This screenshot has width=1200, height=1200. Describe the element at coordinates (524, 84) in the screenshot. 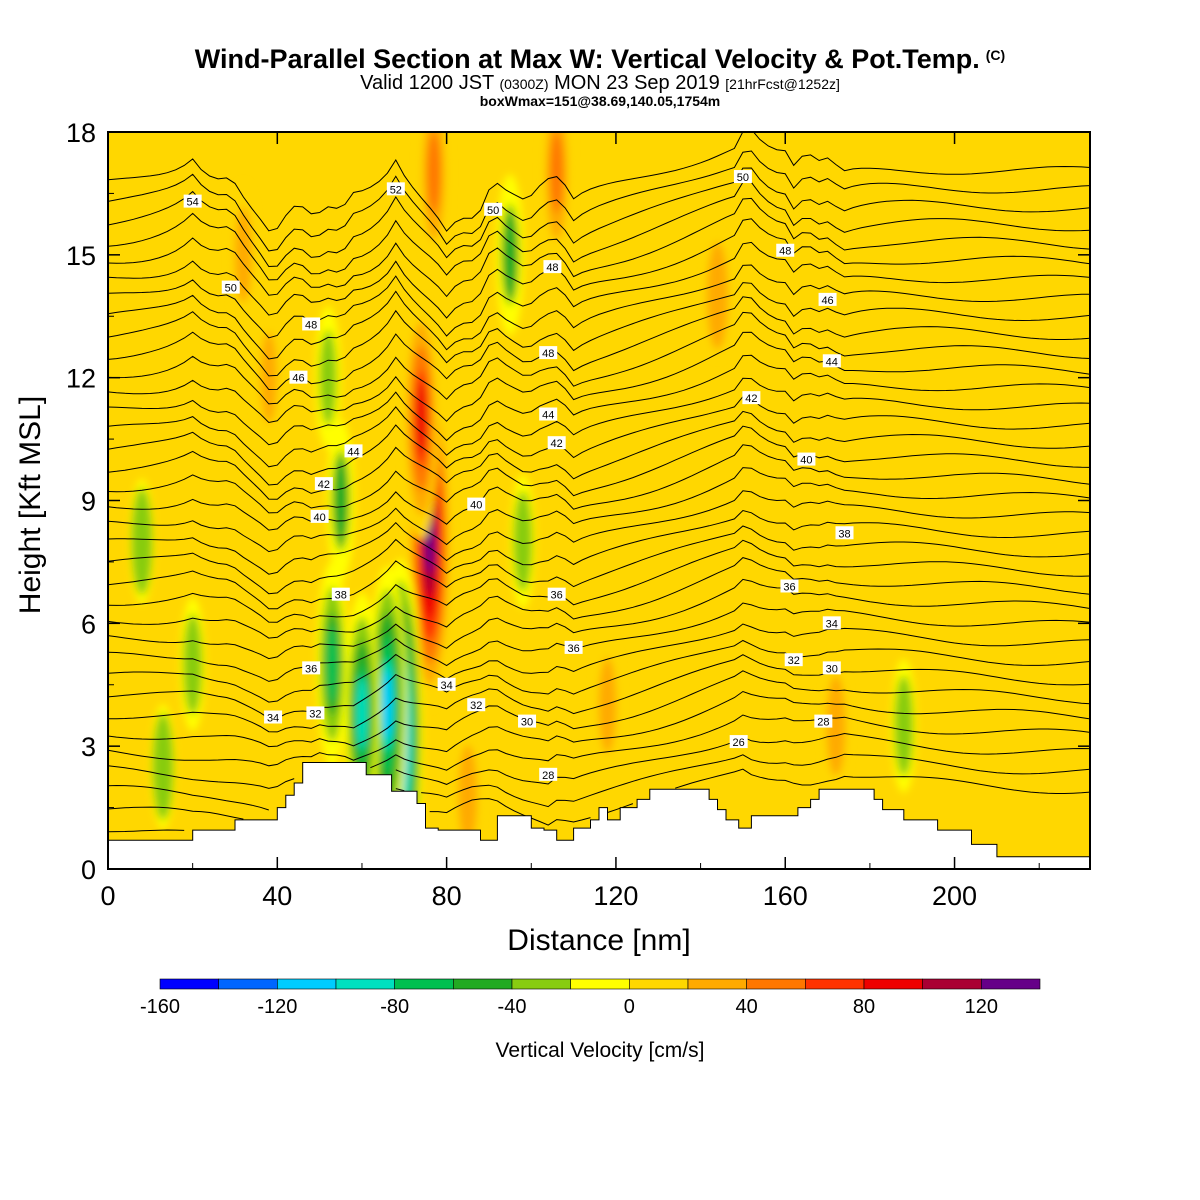

I see `valid-utc: (0300Z)` at that location.